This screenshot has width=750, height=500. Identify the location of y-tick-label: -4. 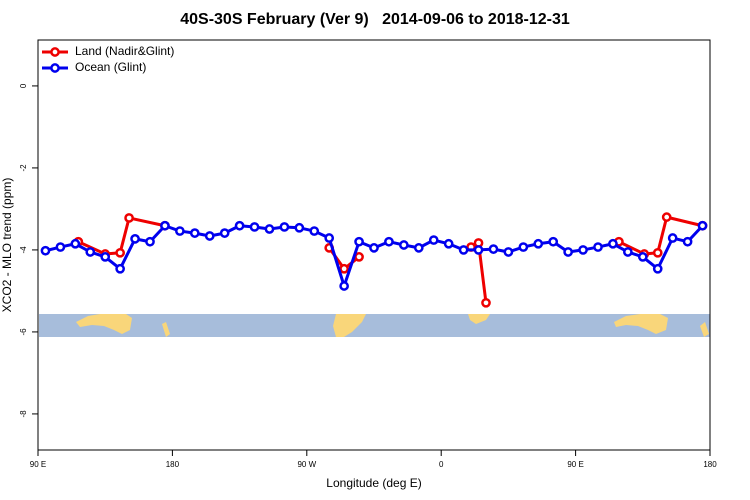
(23, 250).